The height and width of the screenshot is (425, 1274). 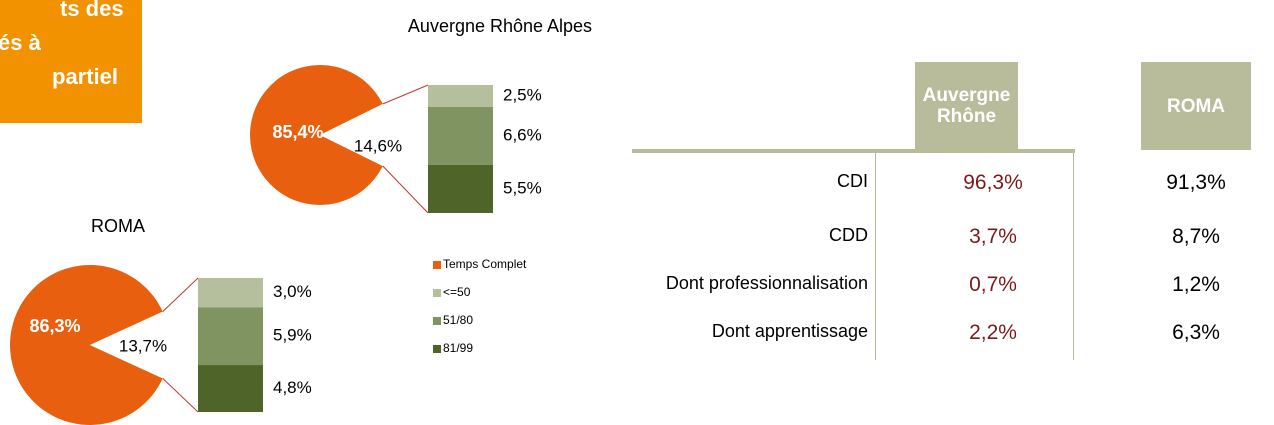 What do you see at coordinates (292, 387) in the screenshot?
I see `segment-label: 4,8%` at bounding box center [292, 387].